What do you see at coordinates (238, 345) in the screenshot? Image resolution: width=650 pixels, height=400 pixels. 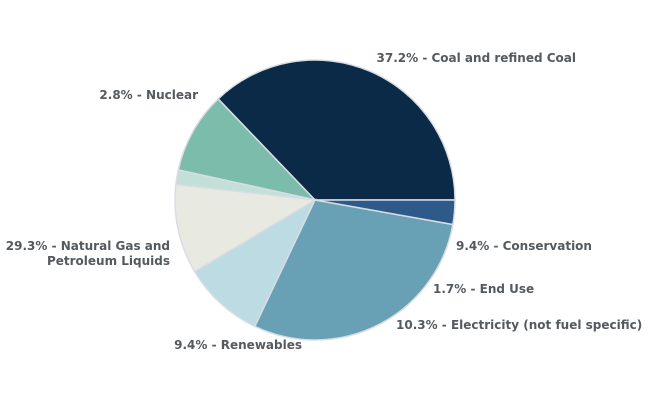 I see `slice-label: 9.4% - Renewables` at bounding box center [238, 345].